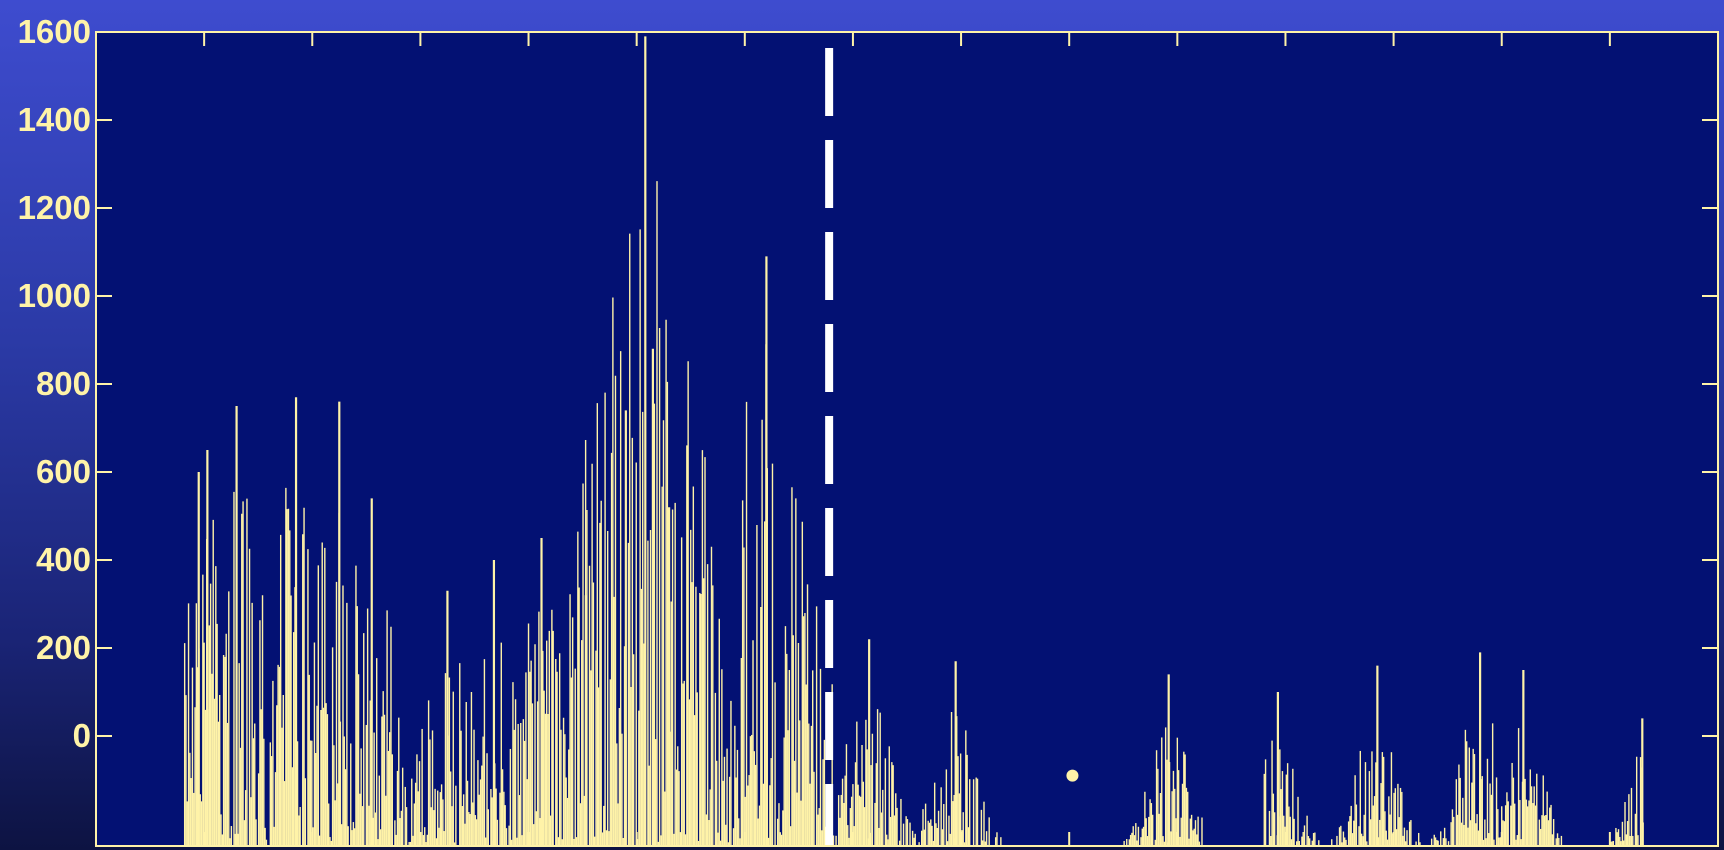  What do you see at coordinates (54, 207) in the screenshot?
I see `y-tick-label: 1200` at bounding box center [54, 207].